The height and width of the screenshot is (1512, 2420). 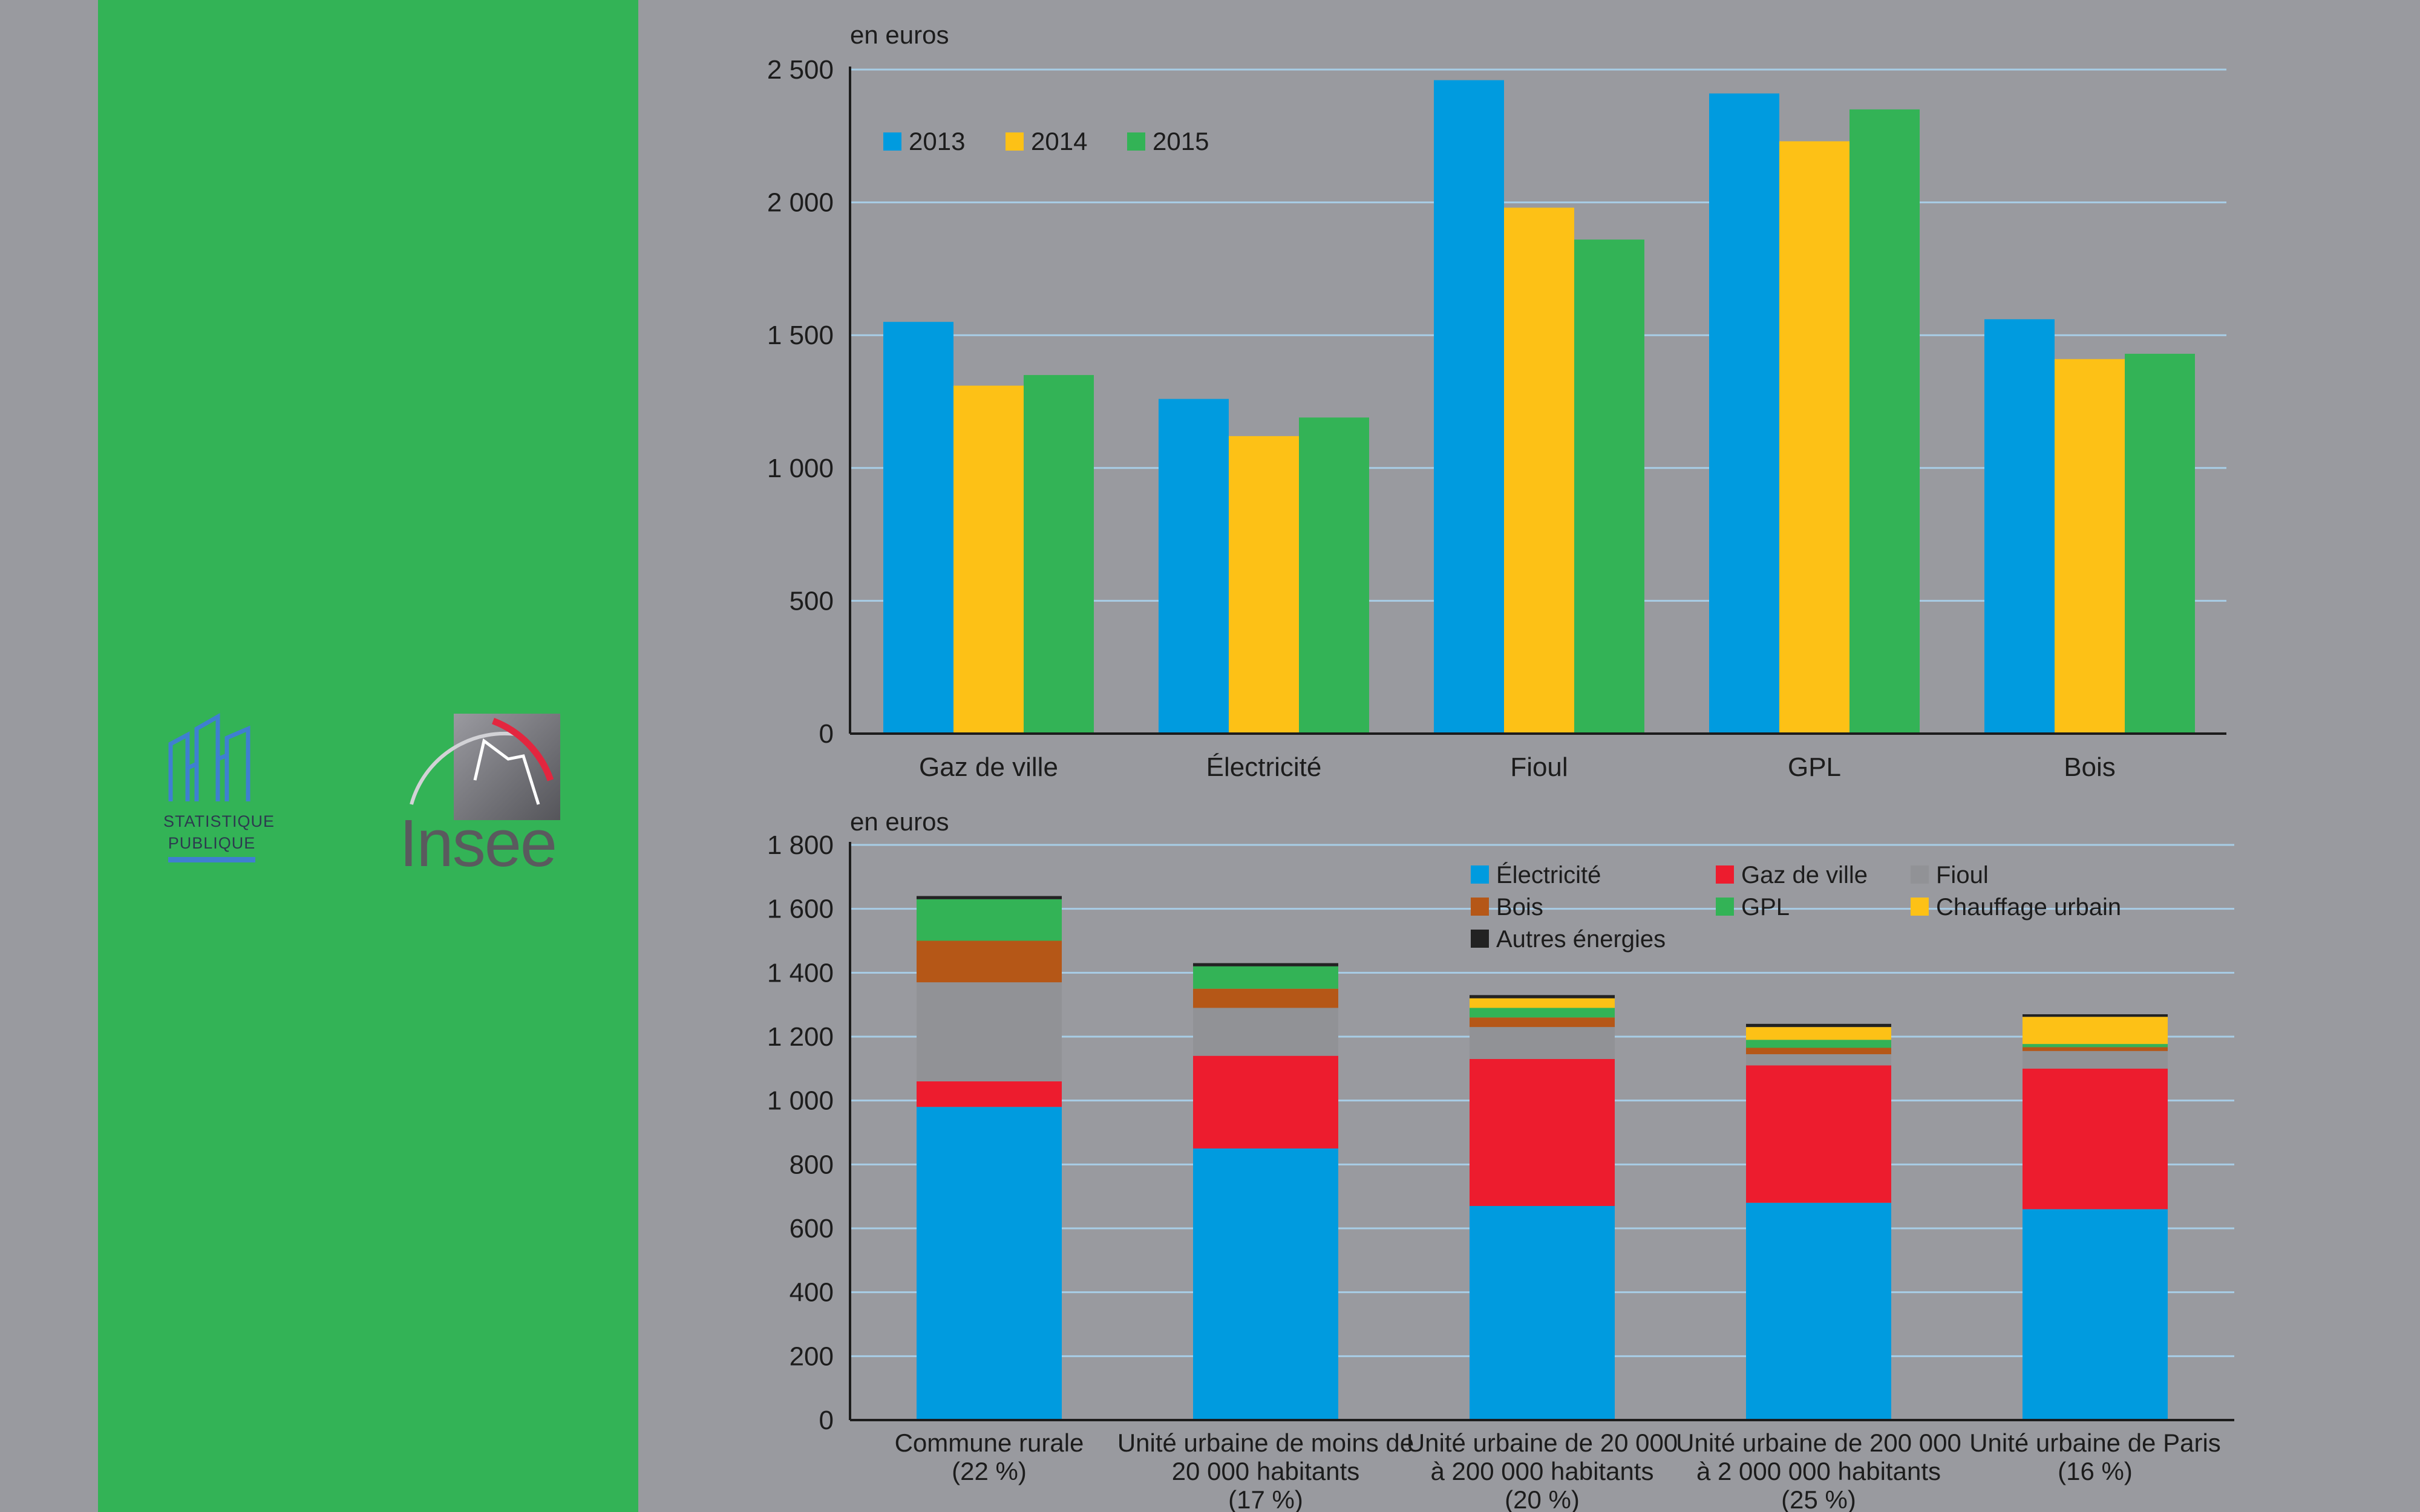 What do you see at coordinates (1543, 1498) in the screenshot?
I see `x-tick-label: (20 %)` at bounding box center [1543, 1498].